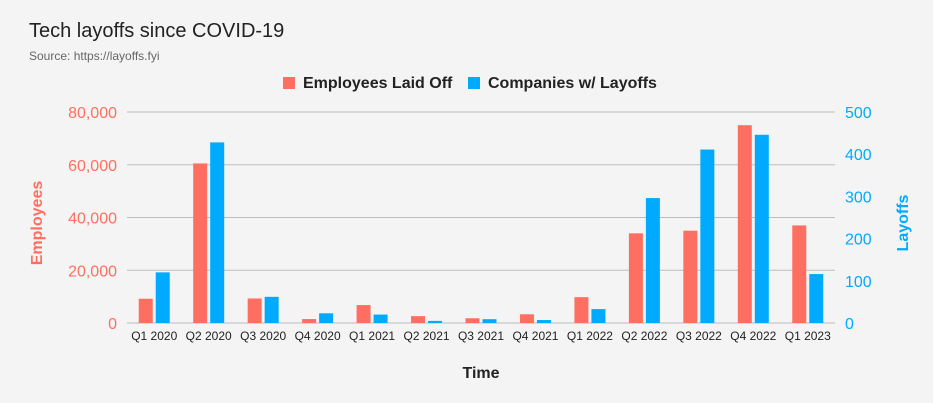 This screenshot has height=403, width=933. I want to click on x-tick-label: Q2 2022, so click(644, 336).